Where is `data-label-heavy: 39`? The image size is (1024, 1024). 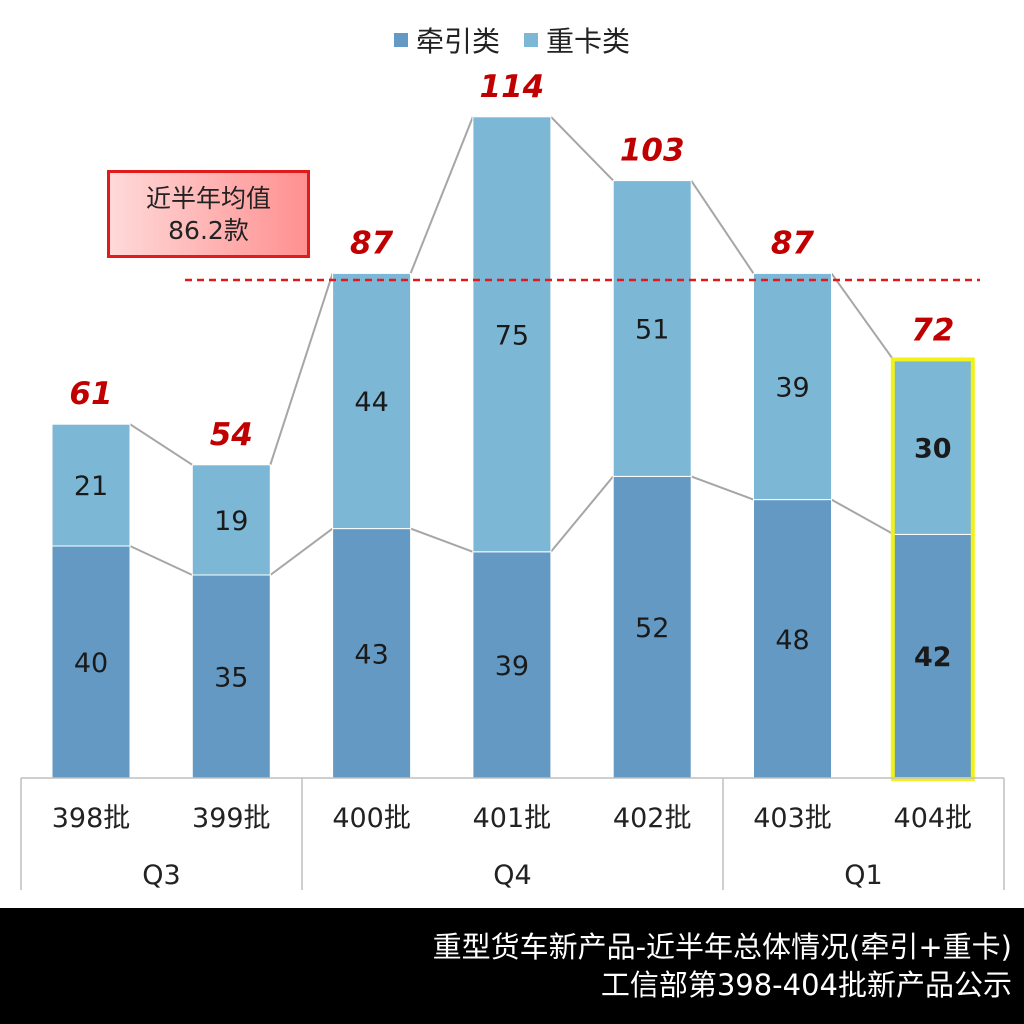 data-label-heavy: 39 is located at coordinates (792, 388).